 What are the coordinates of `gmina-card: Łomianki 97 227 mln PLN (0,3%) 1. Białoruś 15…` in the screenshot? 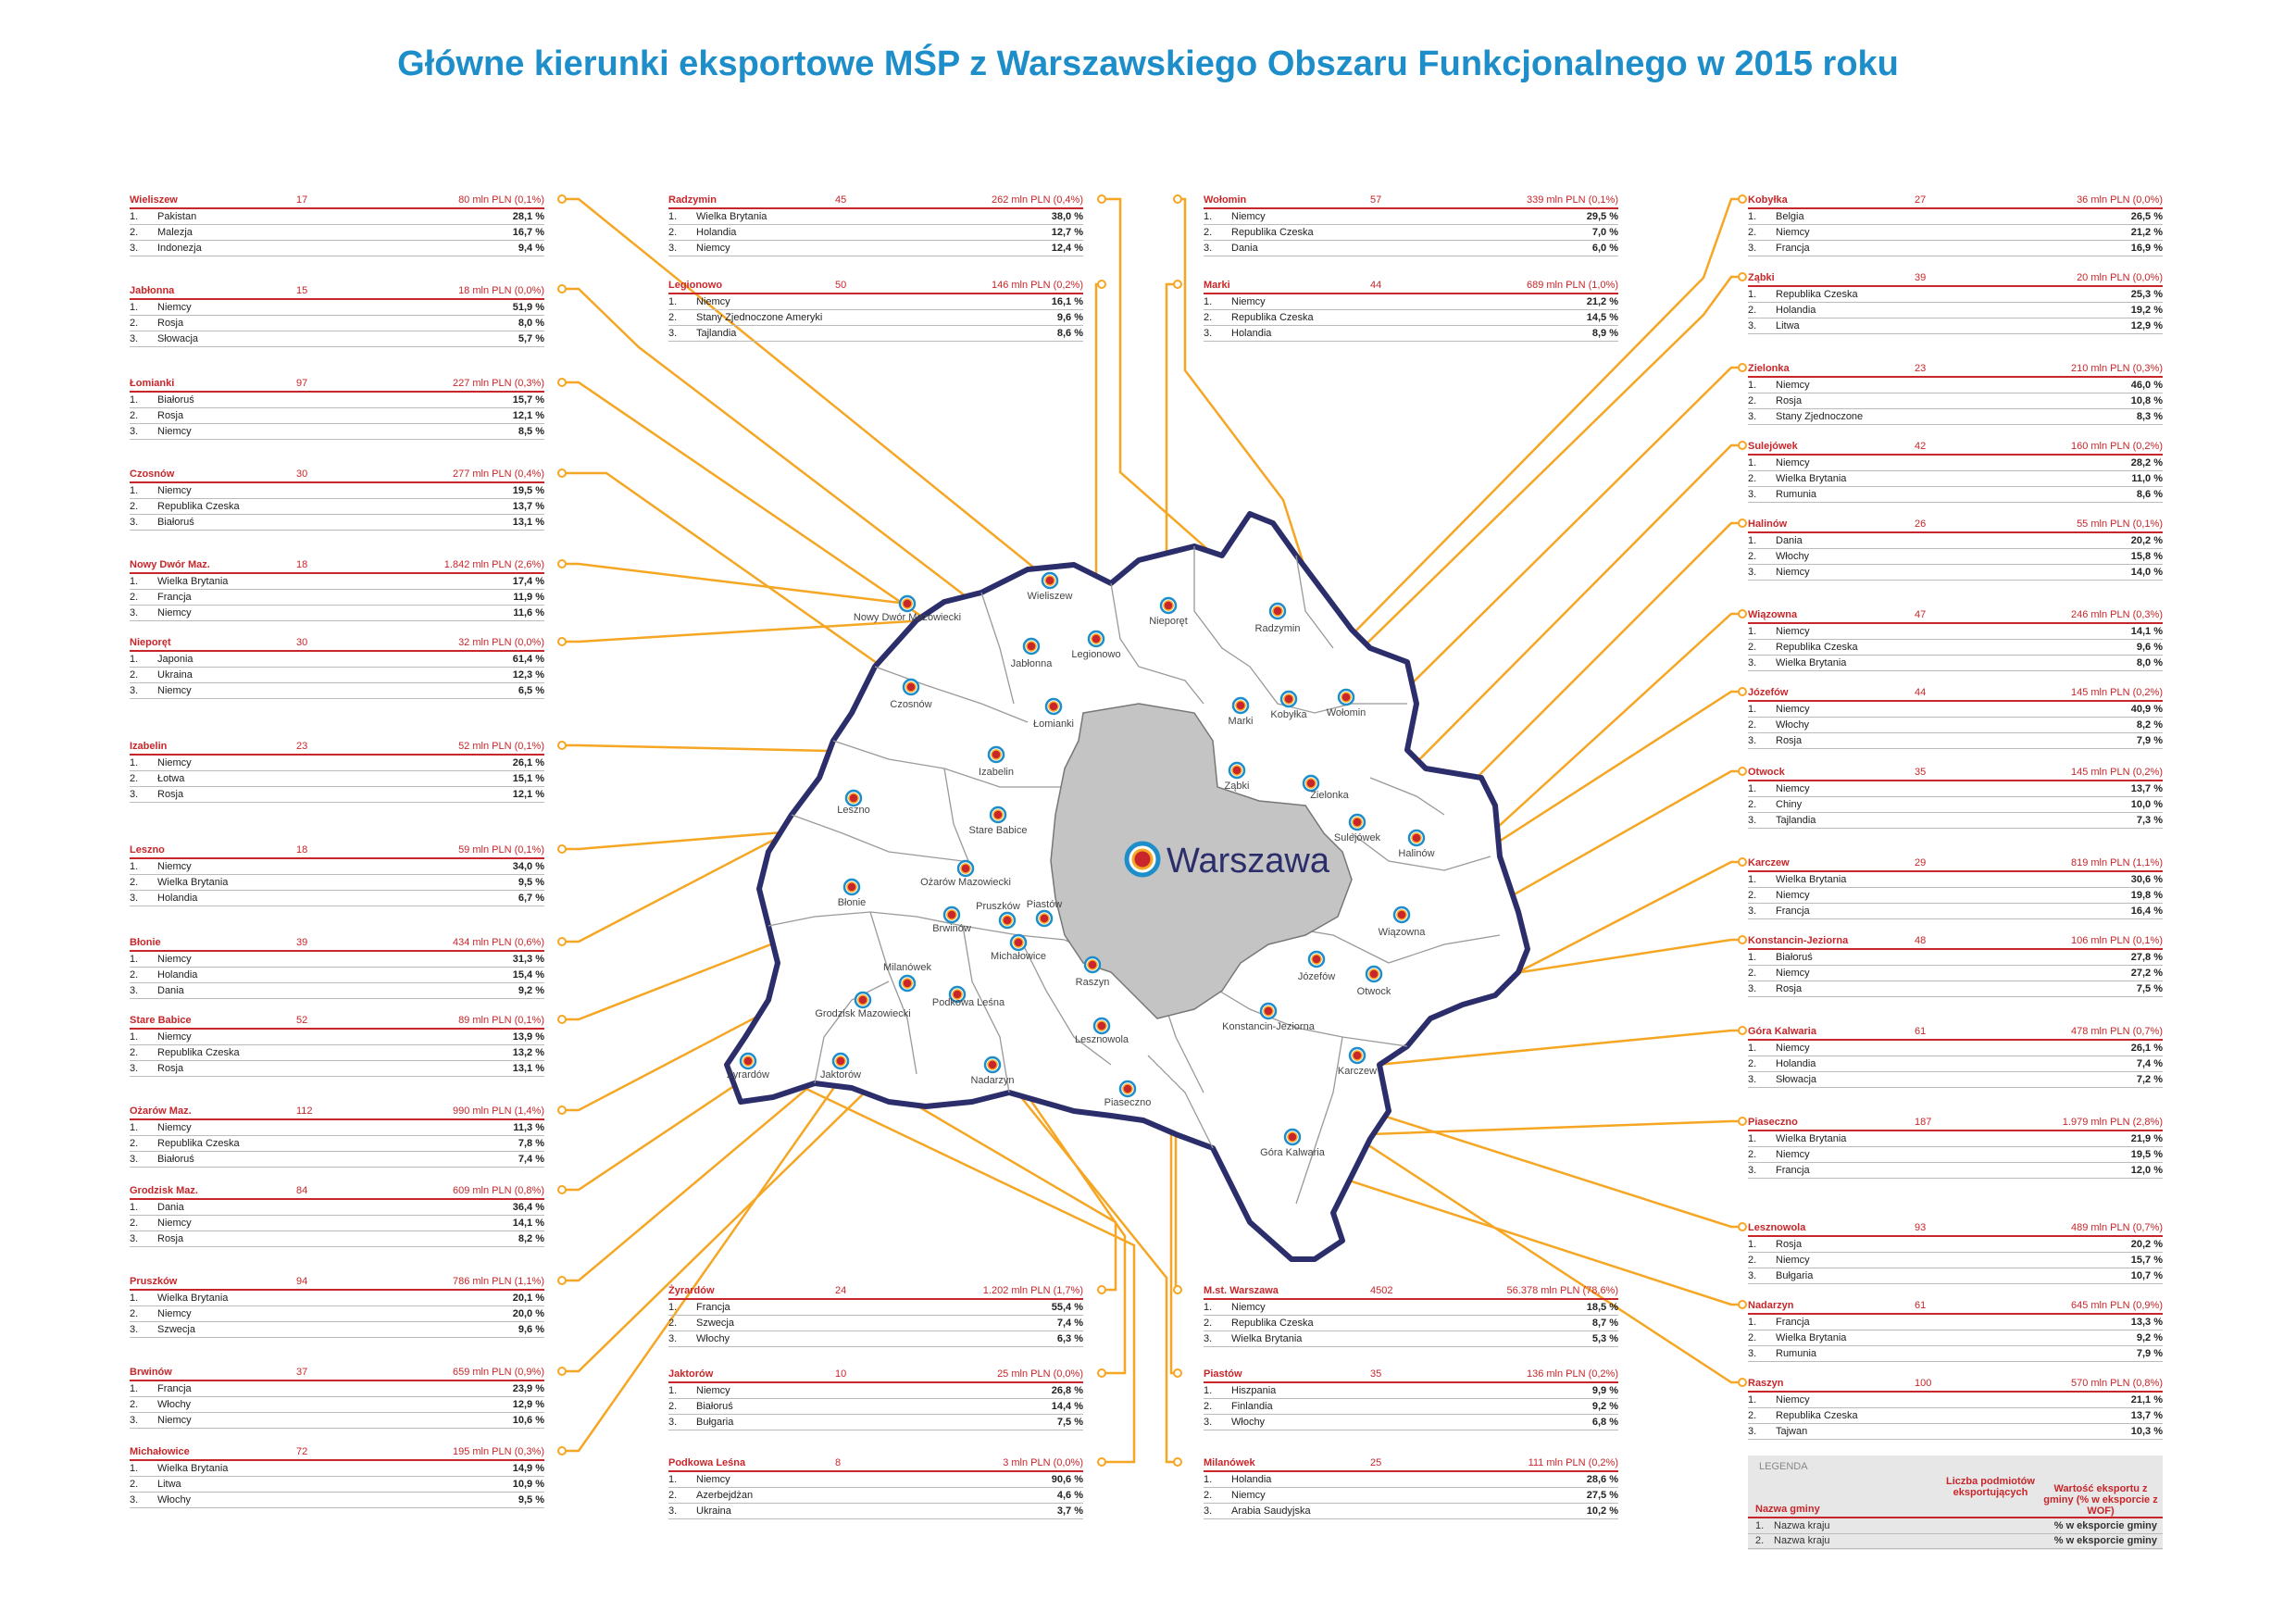 It's located at (337, 409).